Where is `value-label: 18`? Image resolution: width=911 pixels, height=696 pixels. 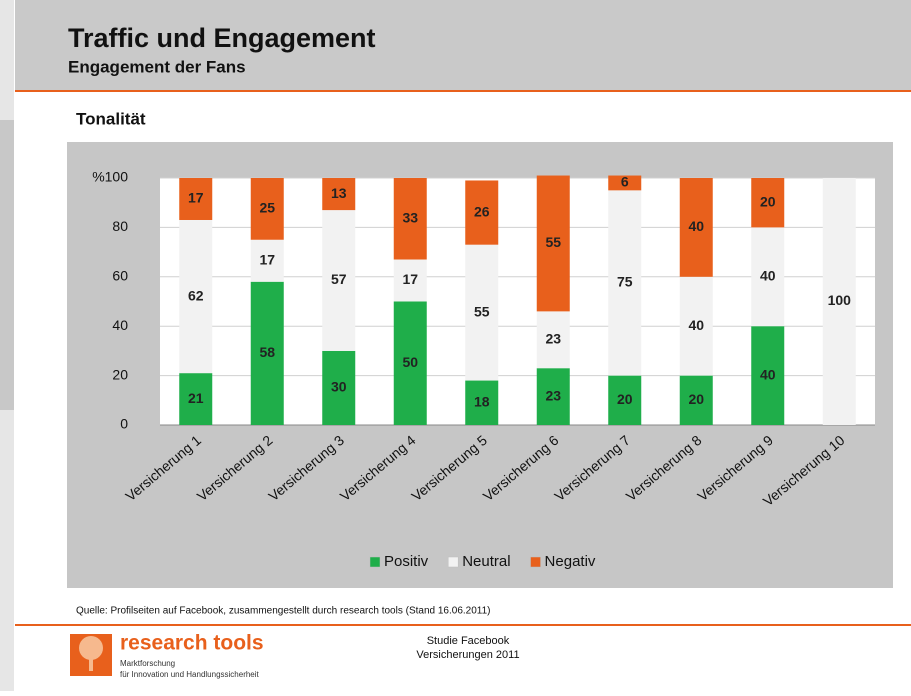 value-label: 18 is located at coordinates (482, 401).